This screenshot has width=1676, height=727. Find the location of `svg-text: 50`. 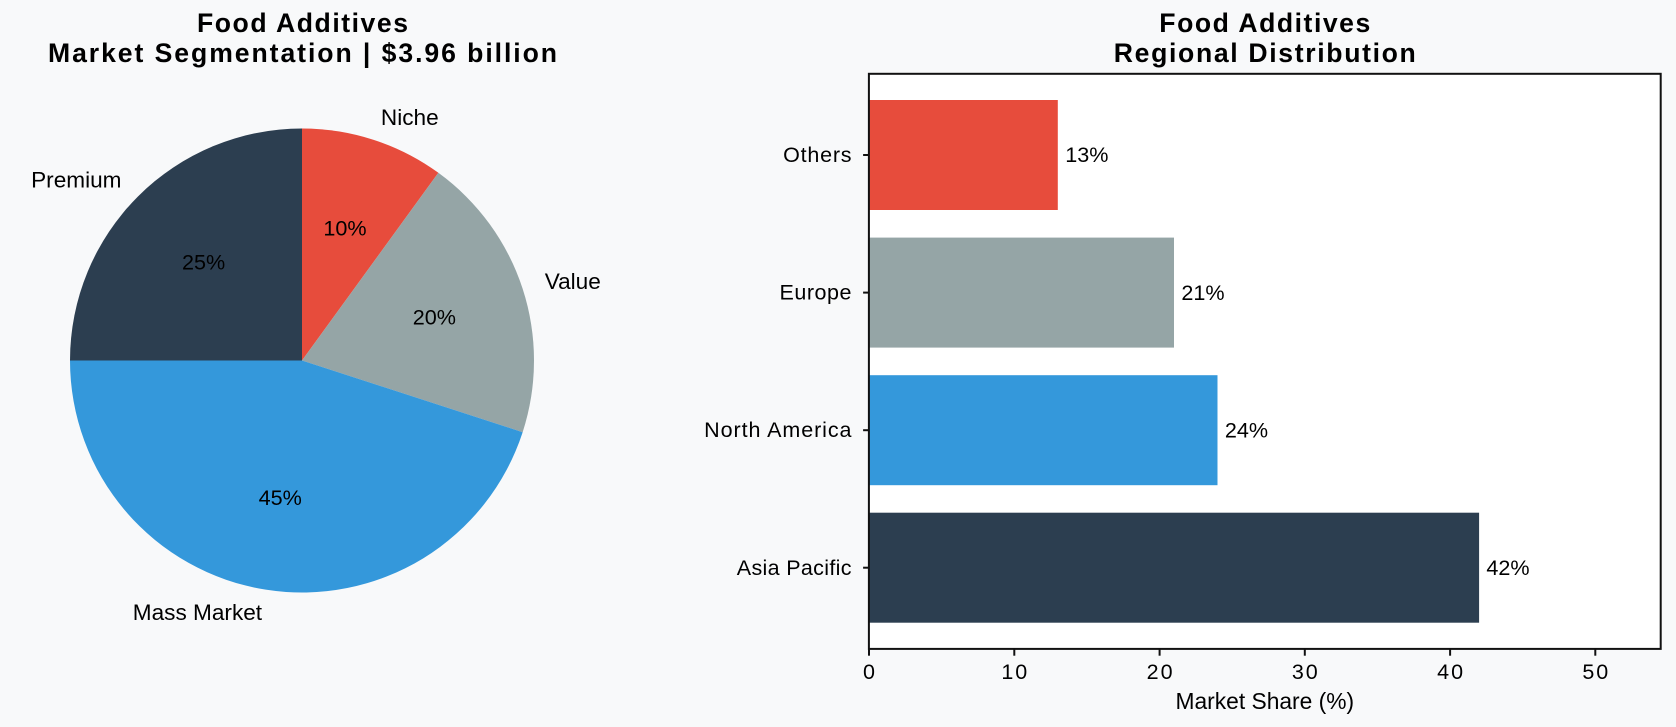

svg-text: 50 is located at coordinates (1595, 672).